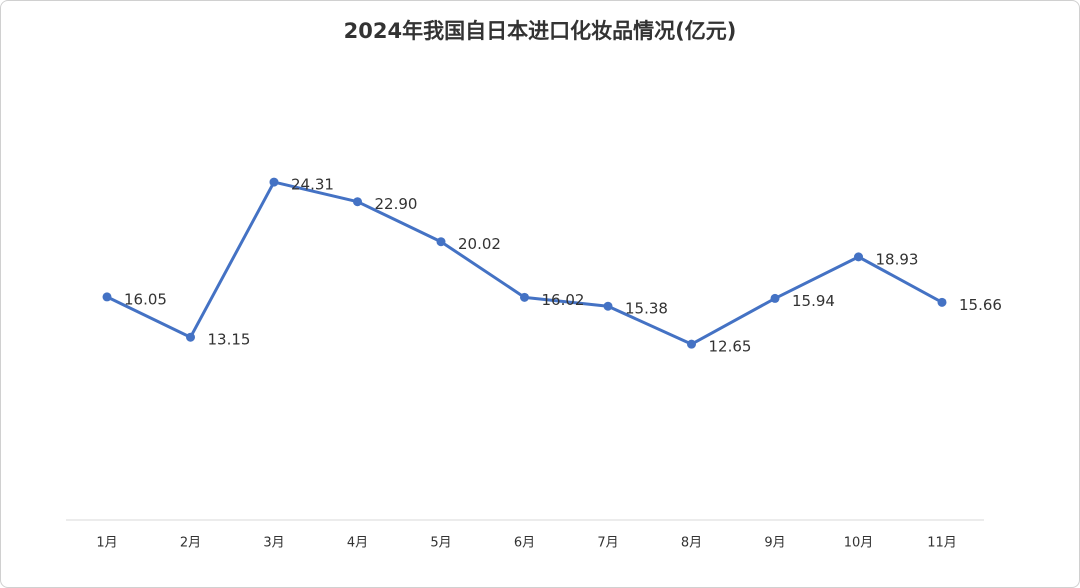  I want to click on data-label: 15.38, so click(646, 309).